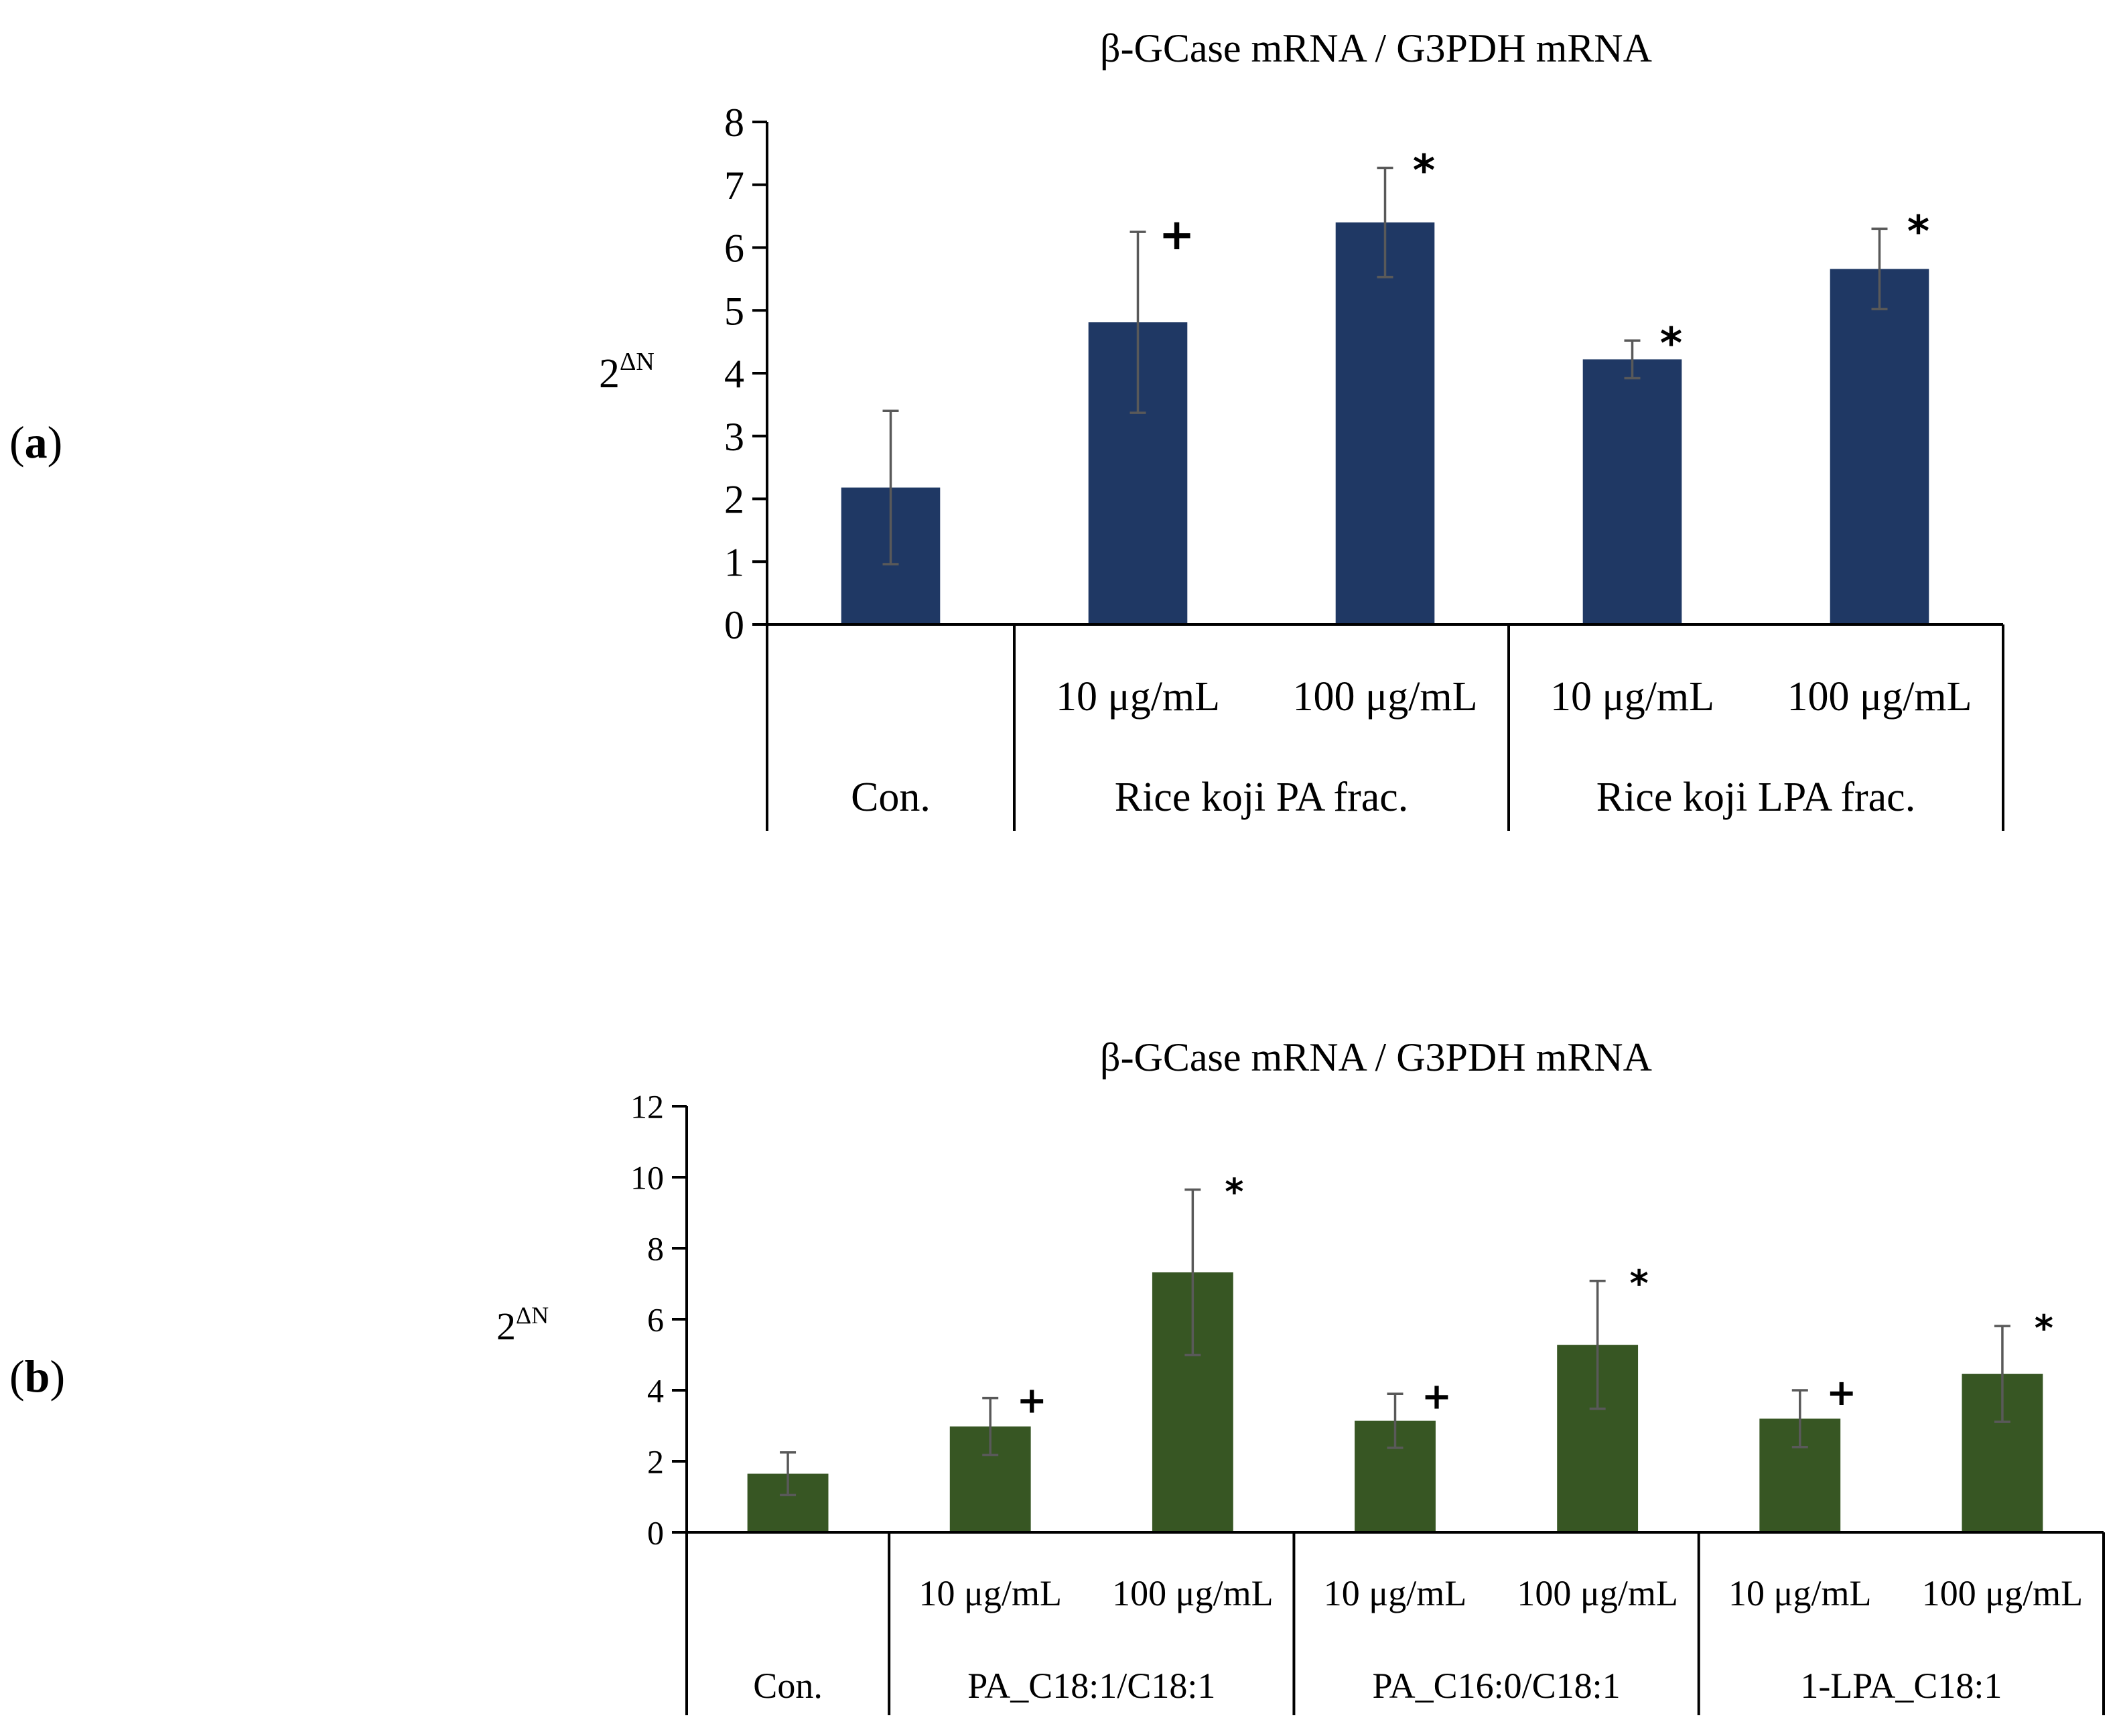 This screenshot has height=1736, width=2121. I want to click on chart-a-group-label: Con., so click(891, 797).